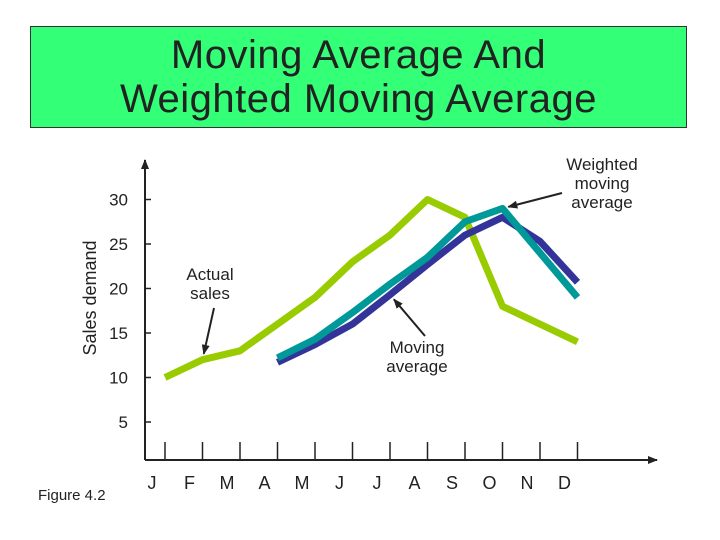  I want to click on annotation-label: Weighted moving average, so click(602, 183).